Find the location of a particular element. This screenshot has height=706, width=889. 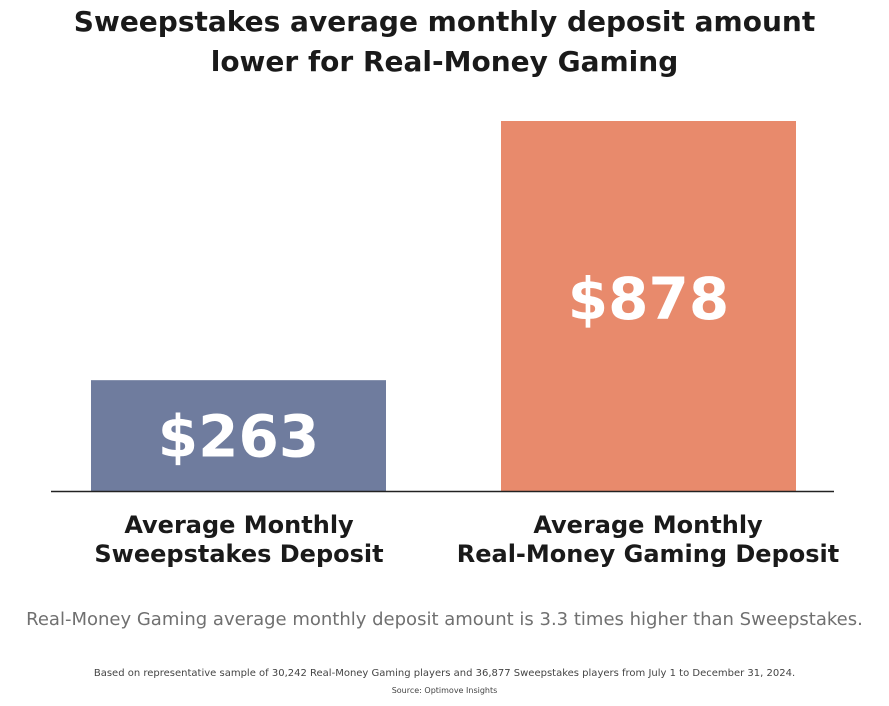

category-label-sweepstakes: Average Monthly Sweepstakes Deposit is located at coordinates (239, 539).